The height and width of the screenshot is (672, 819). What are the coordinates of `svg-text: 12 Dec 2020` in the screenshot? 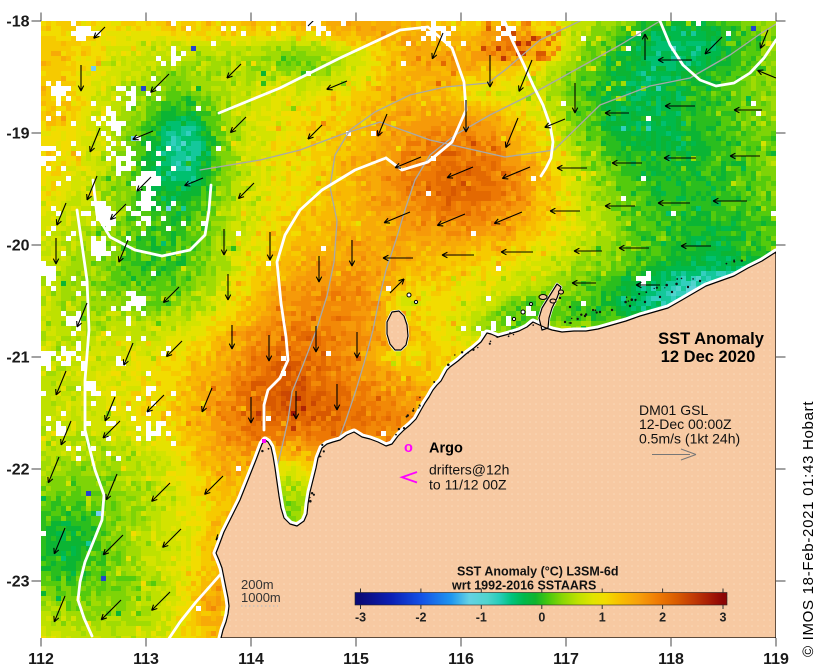 It's located at (708, 357).